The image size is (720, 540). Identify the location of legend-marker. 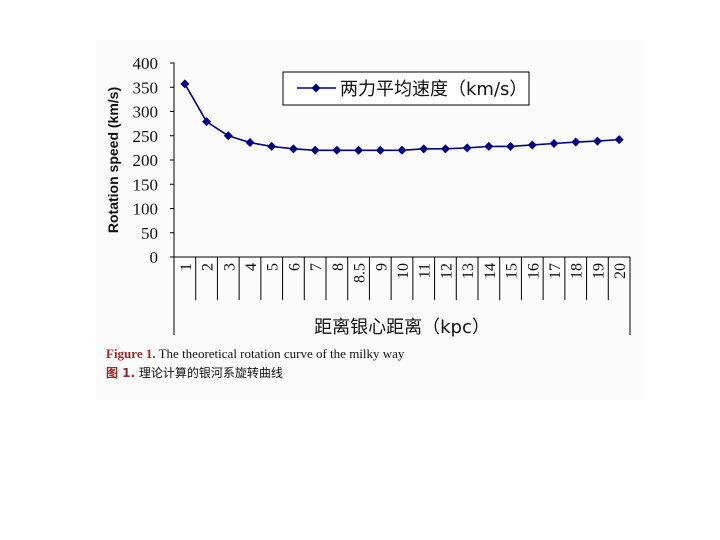
(316, 88).